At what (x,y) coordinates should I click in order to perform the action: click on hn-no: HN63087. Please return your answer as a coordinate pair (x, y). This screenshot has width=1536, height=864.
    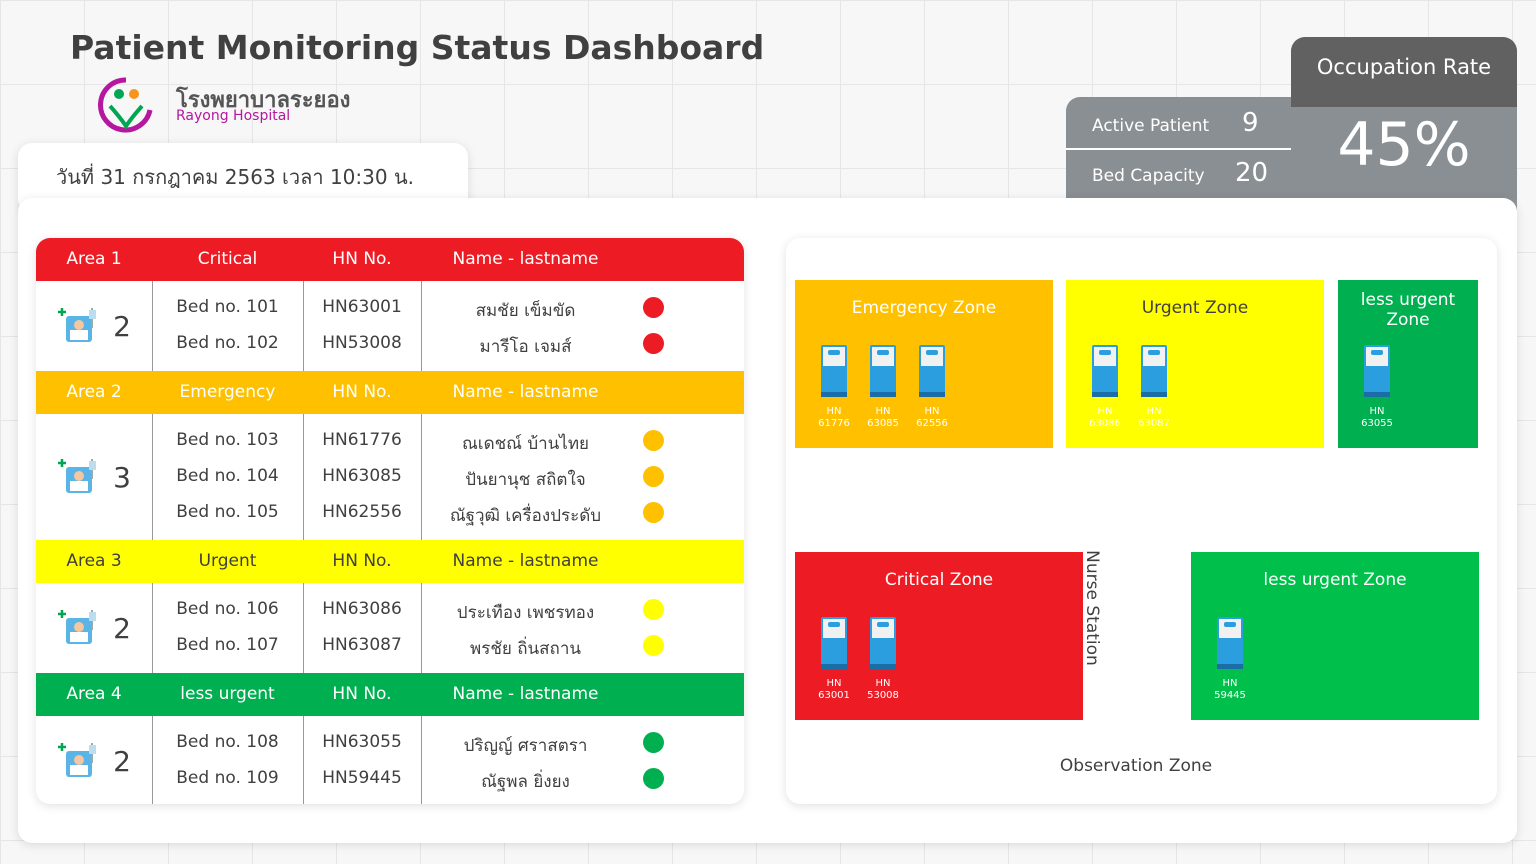
    Looking at the image, I should click on (362, 645).